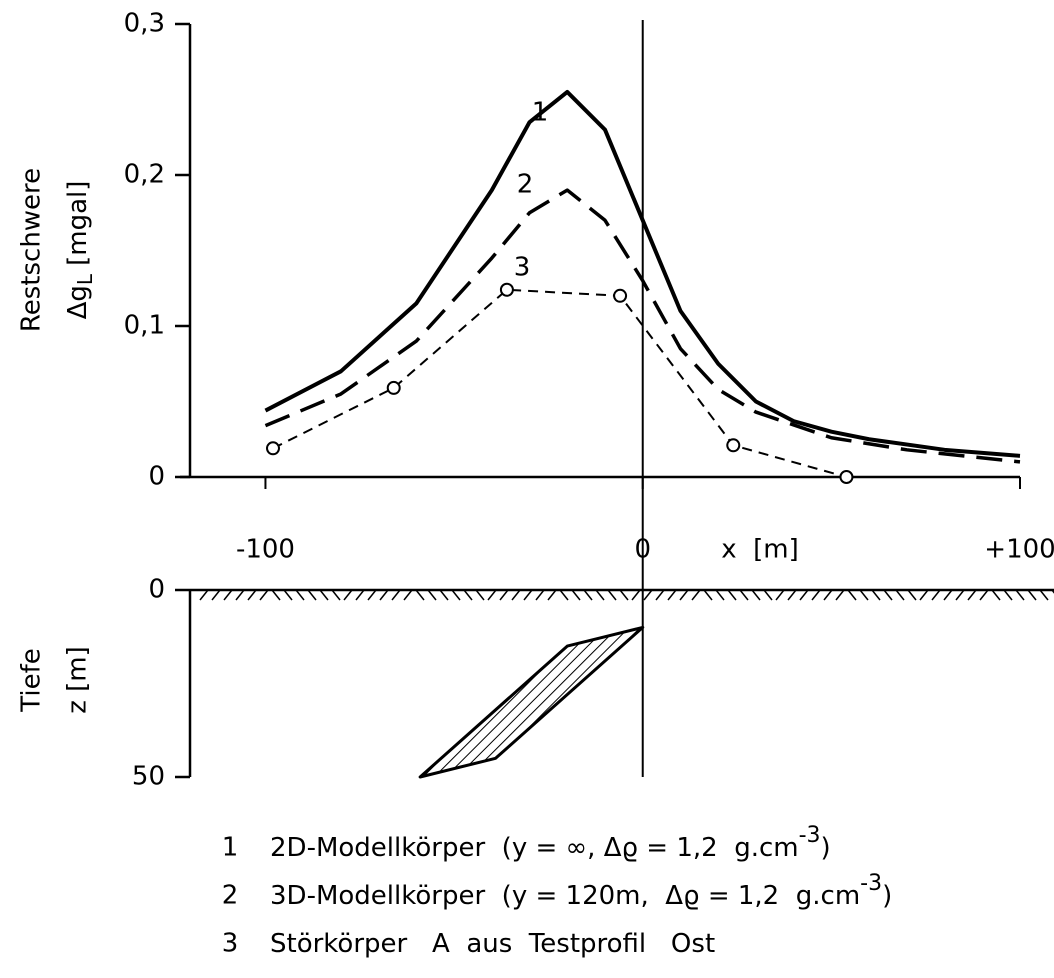  I want to click on label-part: 3D-Modellkörper (y = 120m, Δϱ = 1,2 g.cm, so click(565, 896).